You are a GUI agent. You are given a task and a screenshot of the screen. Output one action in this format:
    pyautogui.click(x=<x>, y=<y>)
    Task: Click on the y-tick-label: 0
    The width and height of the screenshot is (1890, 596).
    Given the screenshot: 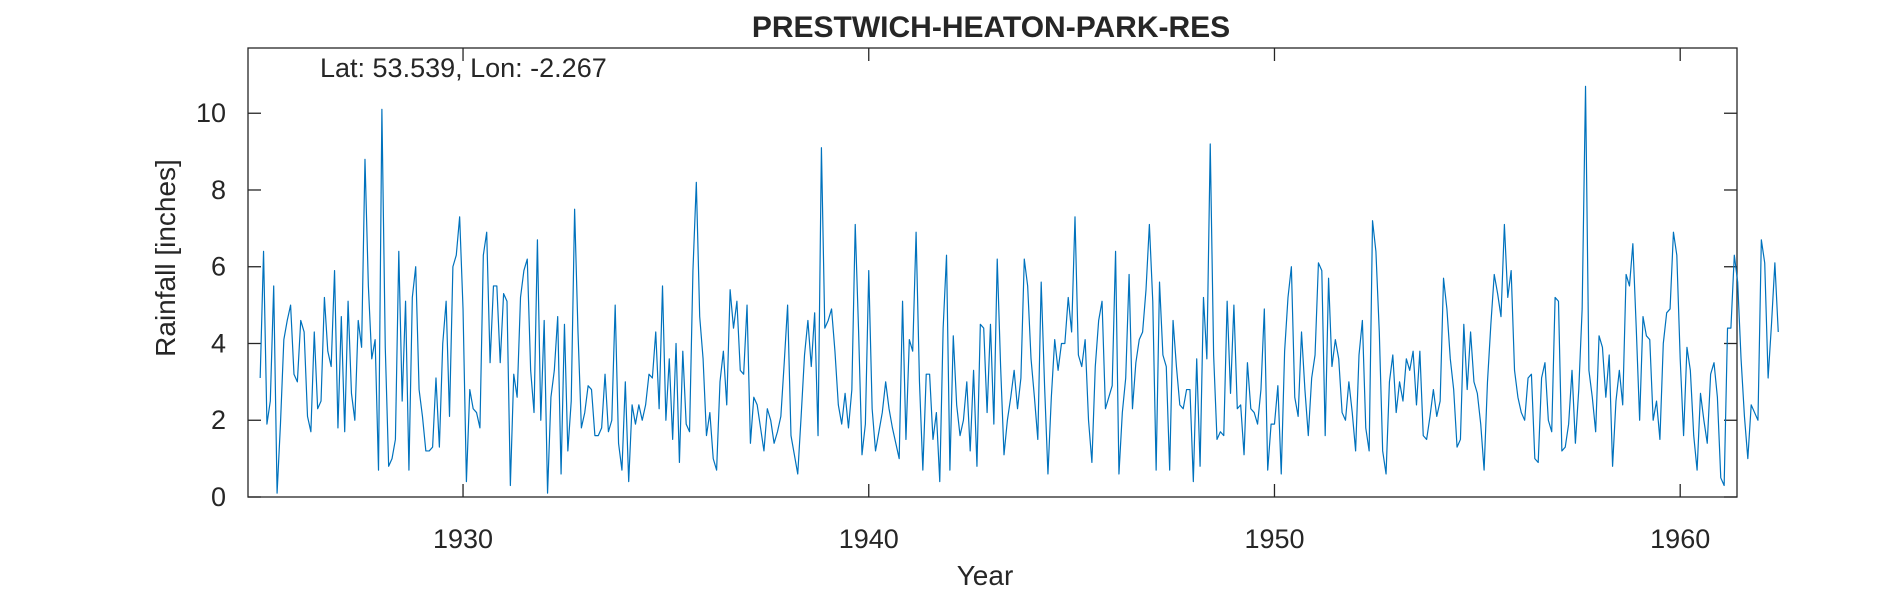 What is the action you would take?
    pyautogui.click(x=218, y=497)
    